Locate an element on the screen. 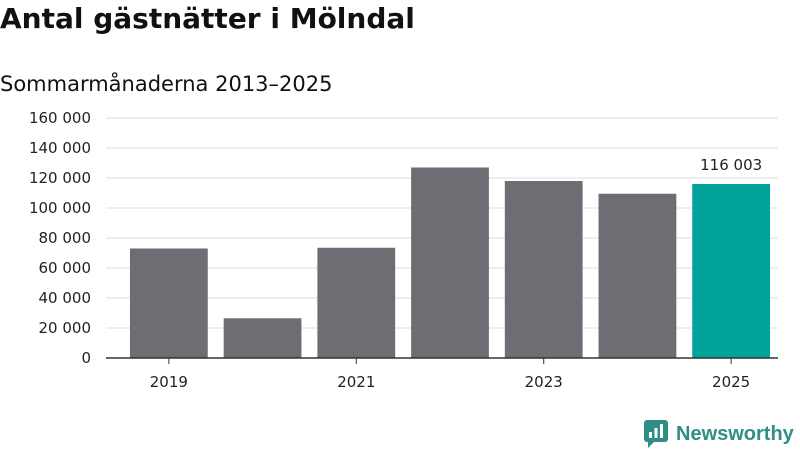 Image resolution: width=800 pixels, height=450 pixels. x-tick-label: 2019 is located at coordinates (169, 382).